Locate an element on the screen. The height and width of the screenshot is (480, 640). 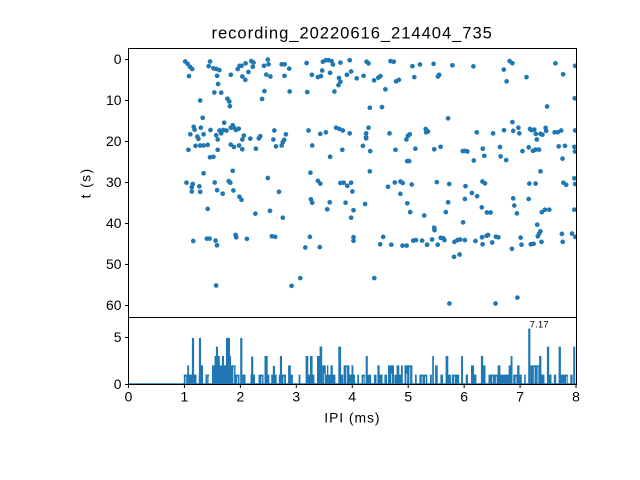
svg-text: 4 is located at coordinates (352, 397).